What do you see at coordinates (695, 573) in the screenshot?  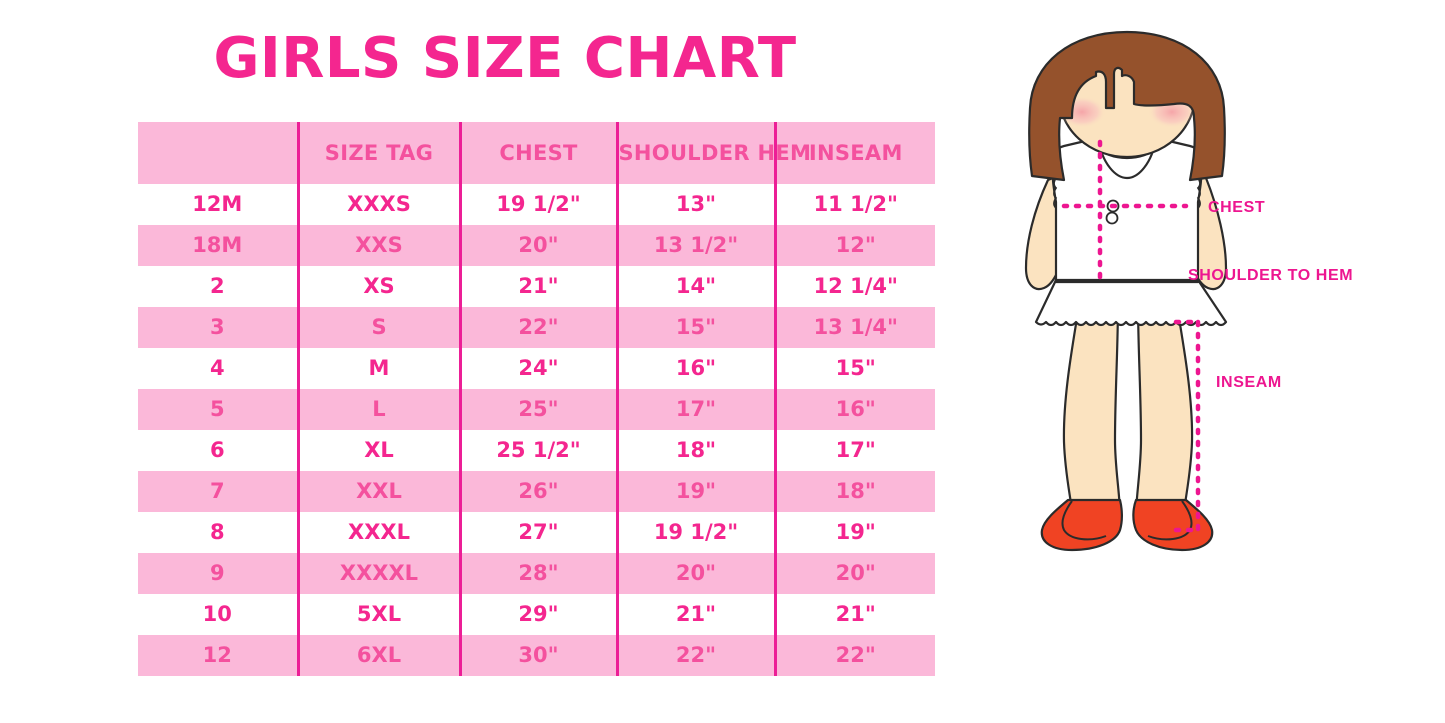 I see `cell-shoulder-hem: 20"` at bounding box center [695, 573].